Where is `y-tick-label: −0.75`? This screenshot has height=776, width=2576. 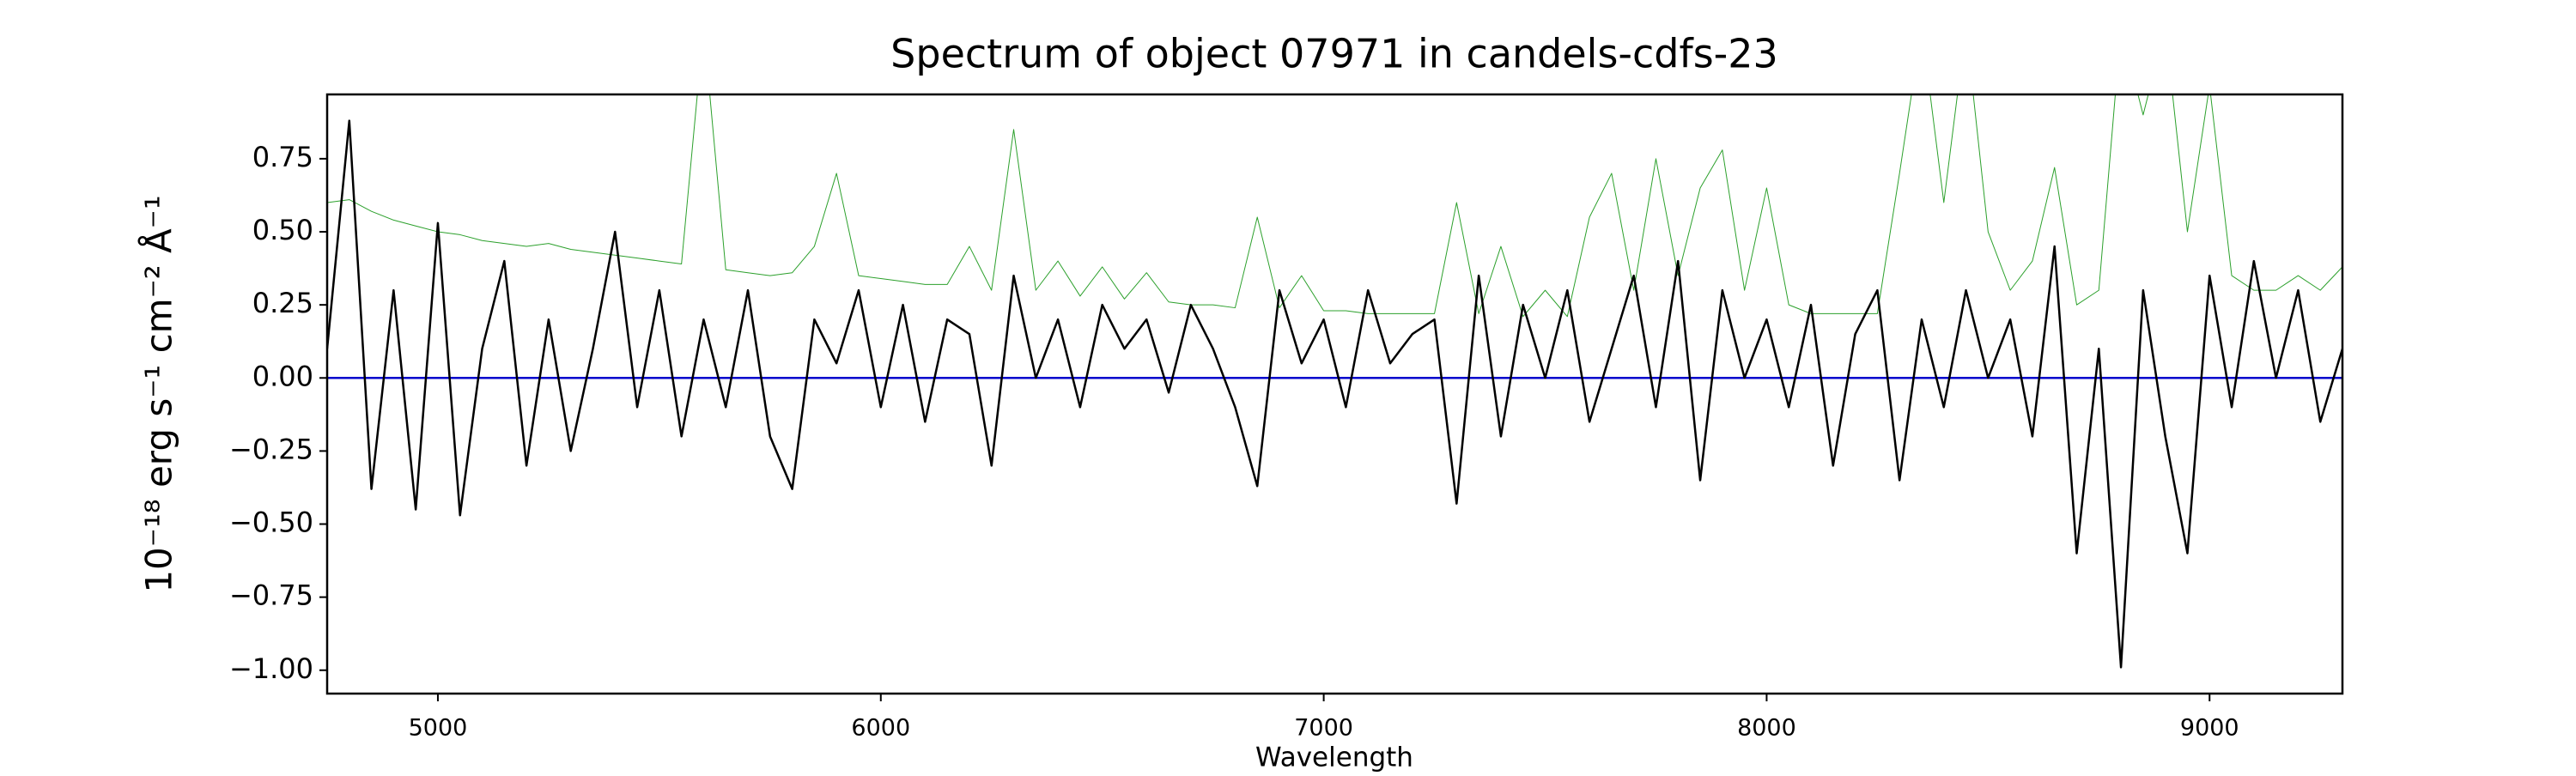 y-tick-label: −0.75 is located at coordinates (271, 596).